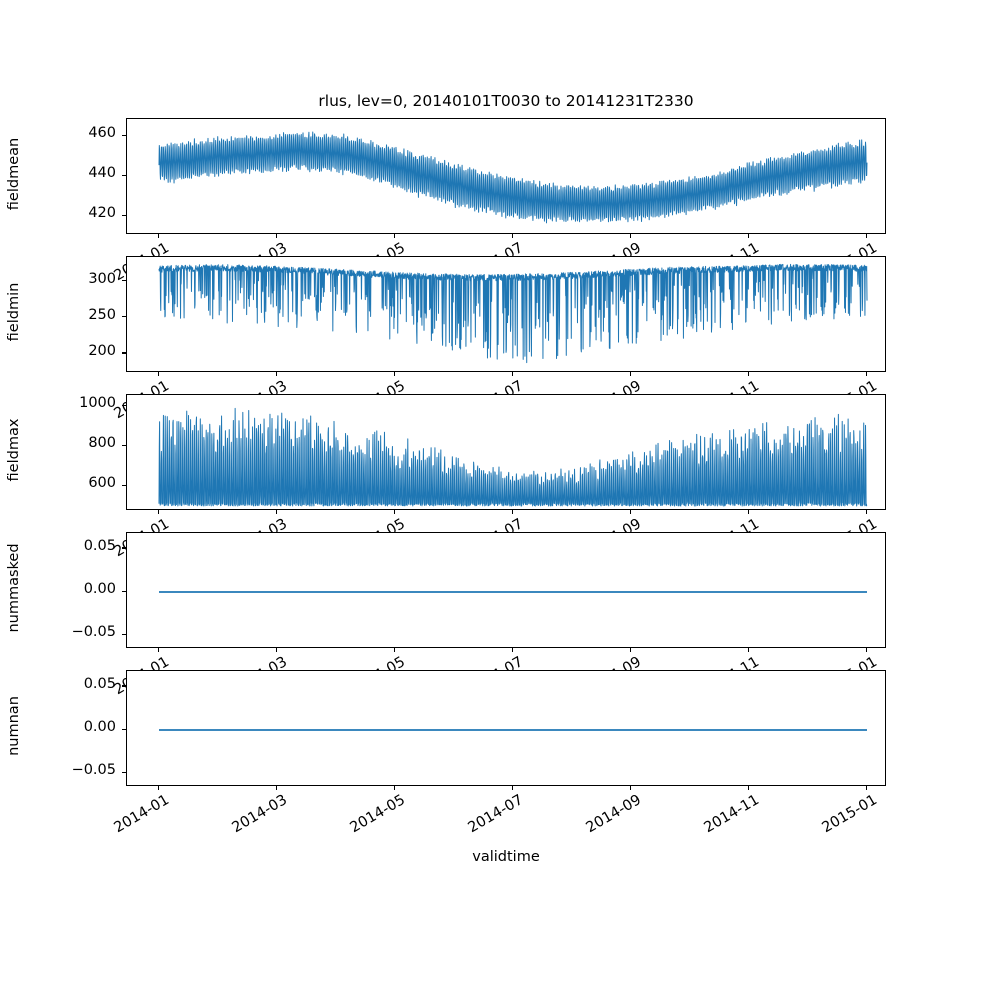  I want to click on y-tick-label: 250, so click(102, 314).